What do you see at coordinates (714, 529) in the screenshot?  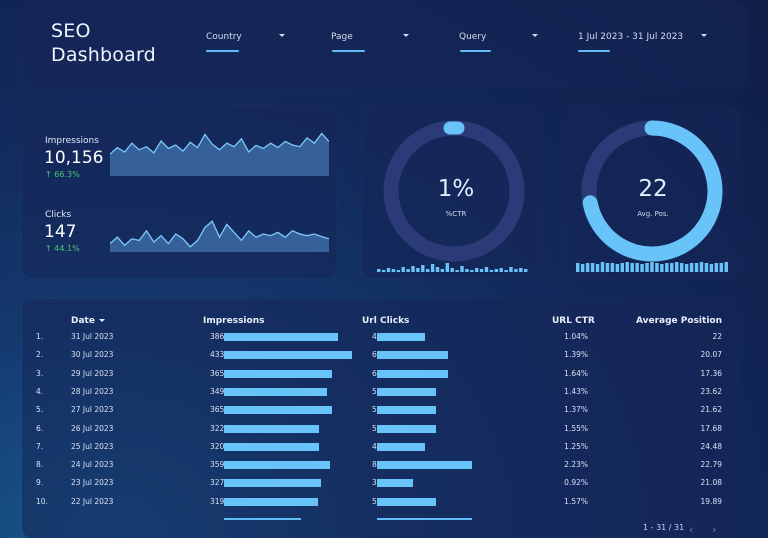 I see `chevron-right-icon: ›` at bounding box center [714, 529].